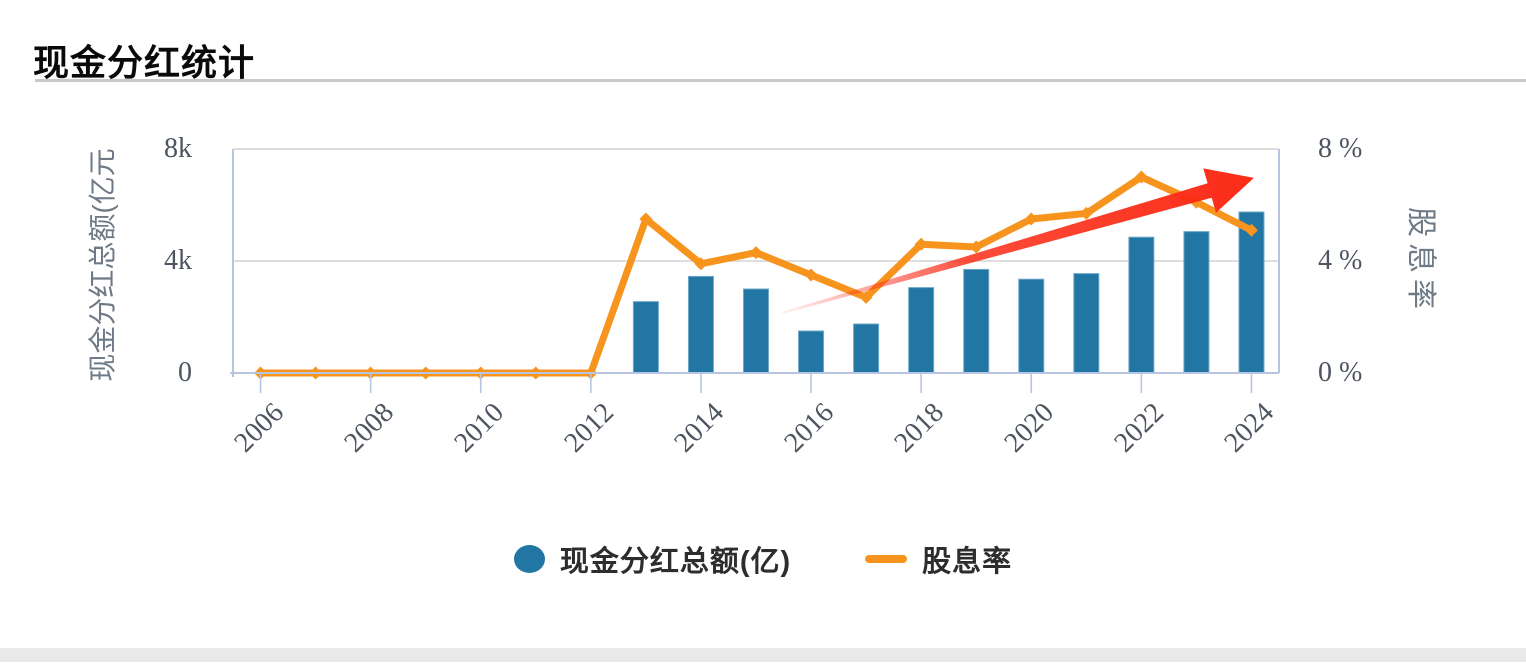 The width and height of the screenshot is (1526, 667). I want to click on bar-series-marker-icon, so click(529, 559).